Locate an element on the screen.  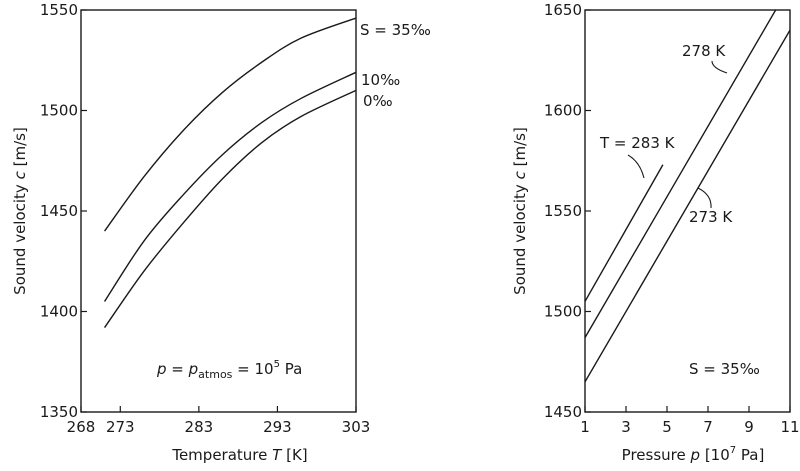
right-x-tick-label-9: 9 is located at coordinates (749, 427).